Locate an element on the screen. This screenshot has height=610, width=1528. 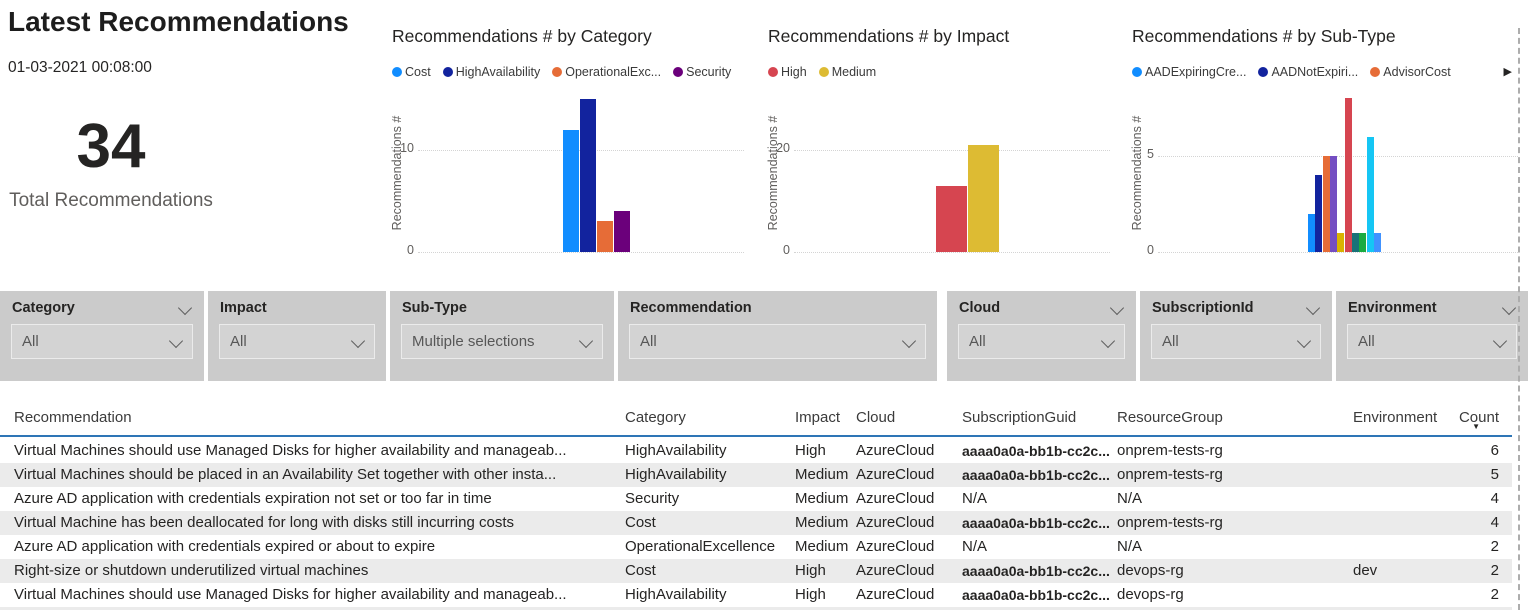
bar-Cost is located at coordinates (571, 190).